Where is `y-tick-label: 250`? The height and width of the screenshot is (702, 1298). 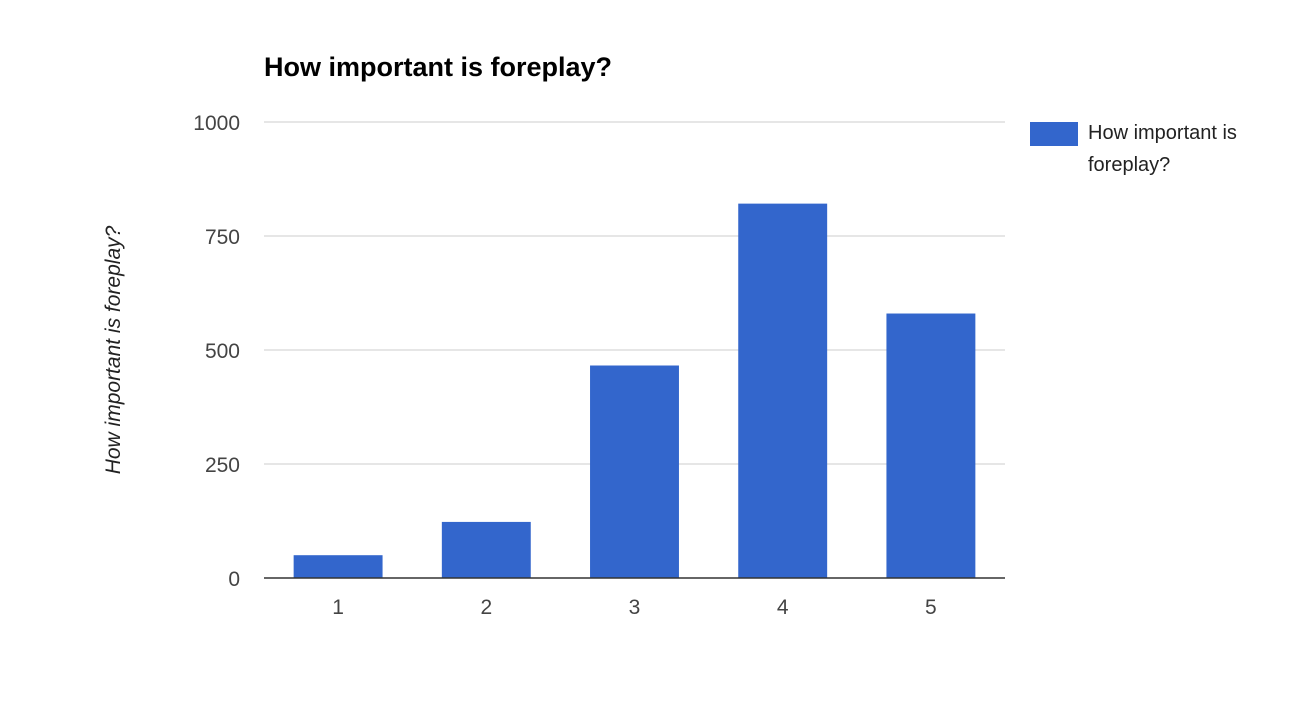
y-tick-label: 250 is located at coordinates (222, 465).